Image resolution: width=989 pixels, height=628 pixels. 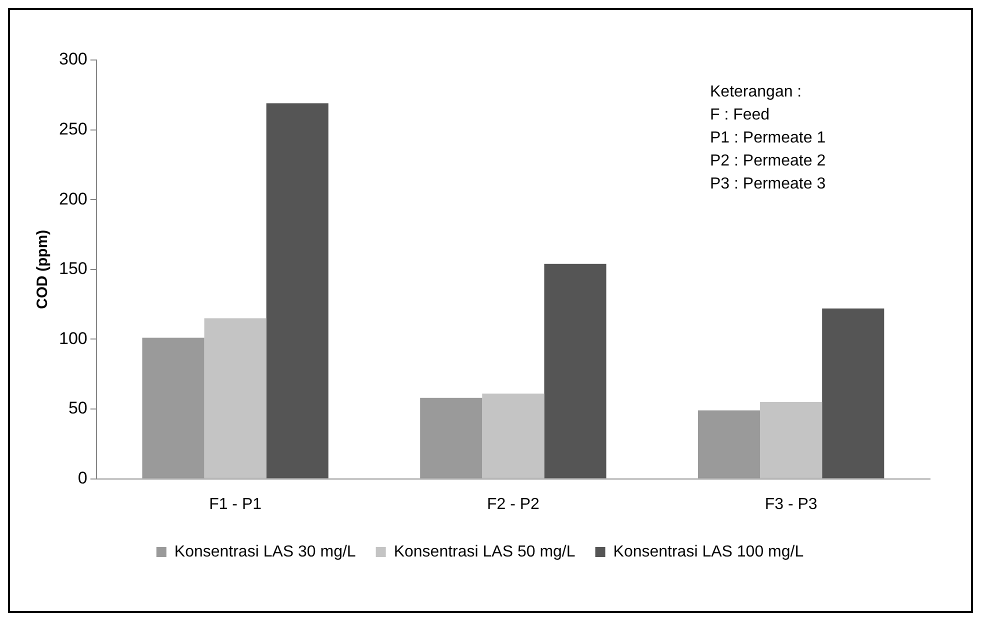 I want to click on y-tick-label: 300, so click(x=73, y=59).